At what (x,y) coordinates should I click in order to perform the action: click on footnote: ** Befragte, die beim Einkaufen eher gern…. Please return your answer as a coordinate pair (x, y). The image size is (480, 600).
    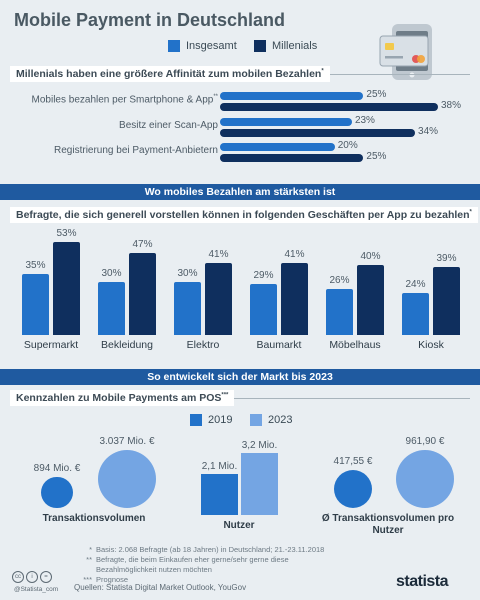
    Looking at the image, I should click on (181, 560).